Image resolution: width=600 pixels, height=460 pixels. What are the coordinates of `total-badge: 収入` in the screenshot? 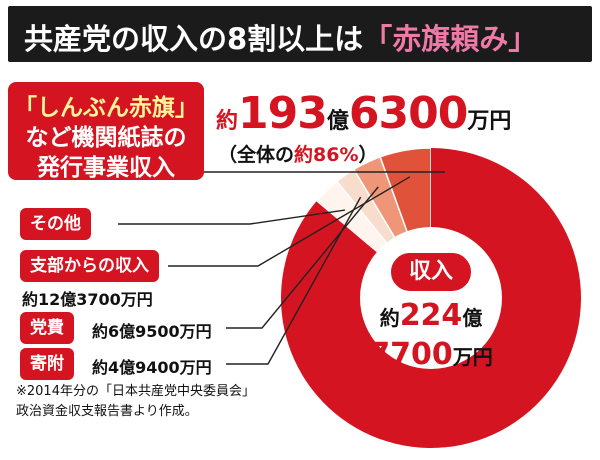 It's located at (430, 272).